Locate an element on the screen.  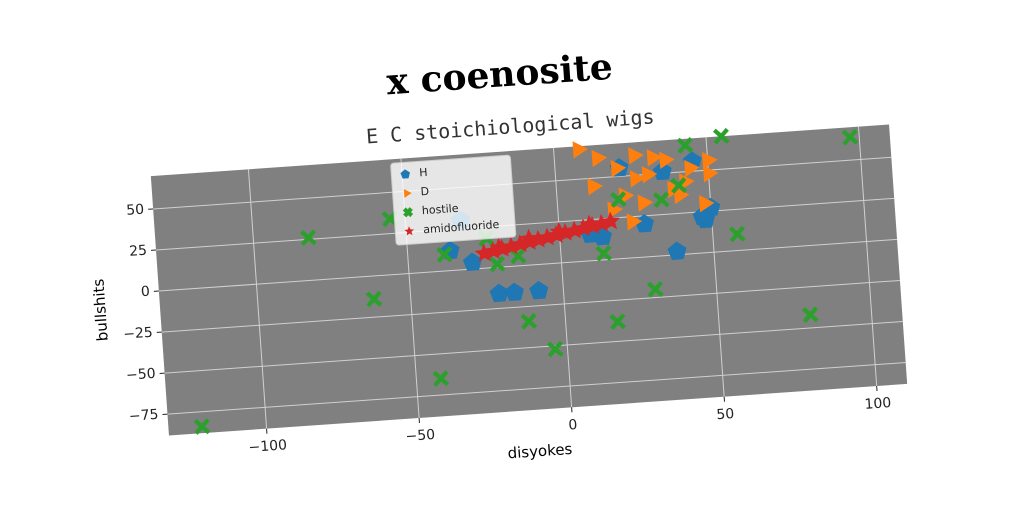
y-tick-label: 25 is located at coordinates (138, 251).